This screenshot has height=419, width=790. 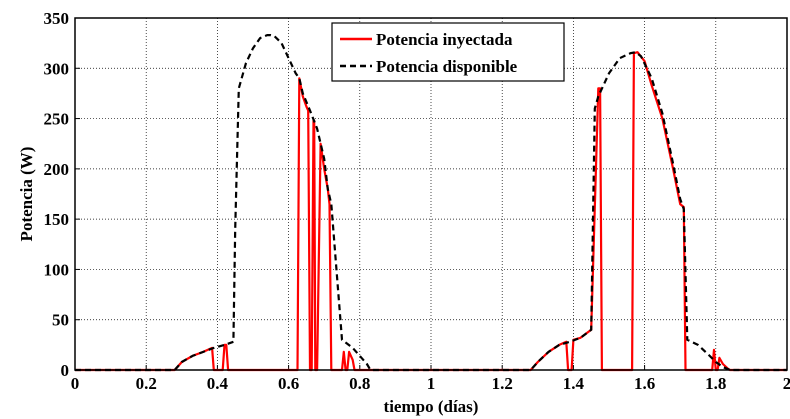 I want to click on x-tick-labels: 0 0.2 0.4 0.6 0.8 1 1.2 1.4 1.6 1.8 2, so click(x=430, y=383).